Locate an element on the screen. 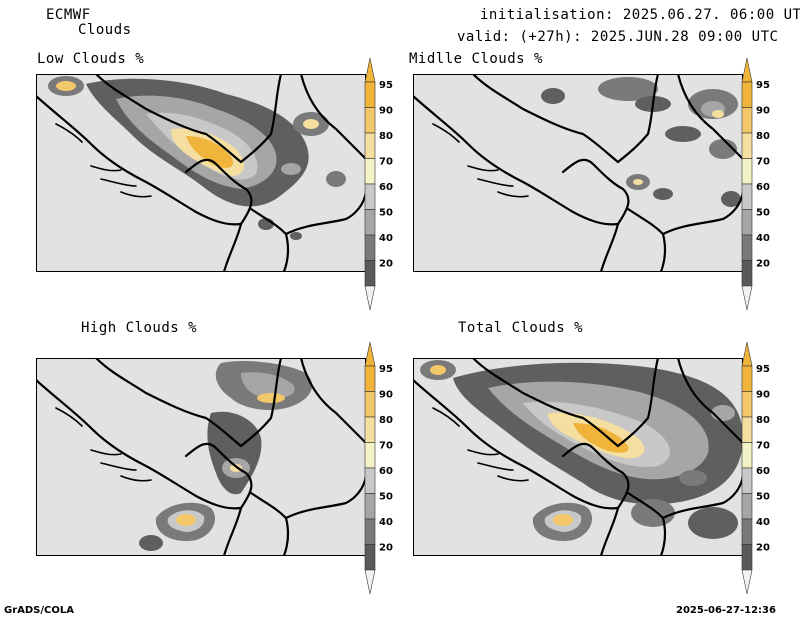  colorbar-low: 95 90 80 70 60 50 40 20 is located at coordinates (378, 184).